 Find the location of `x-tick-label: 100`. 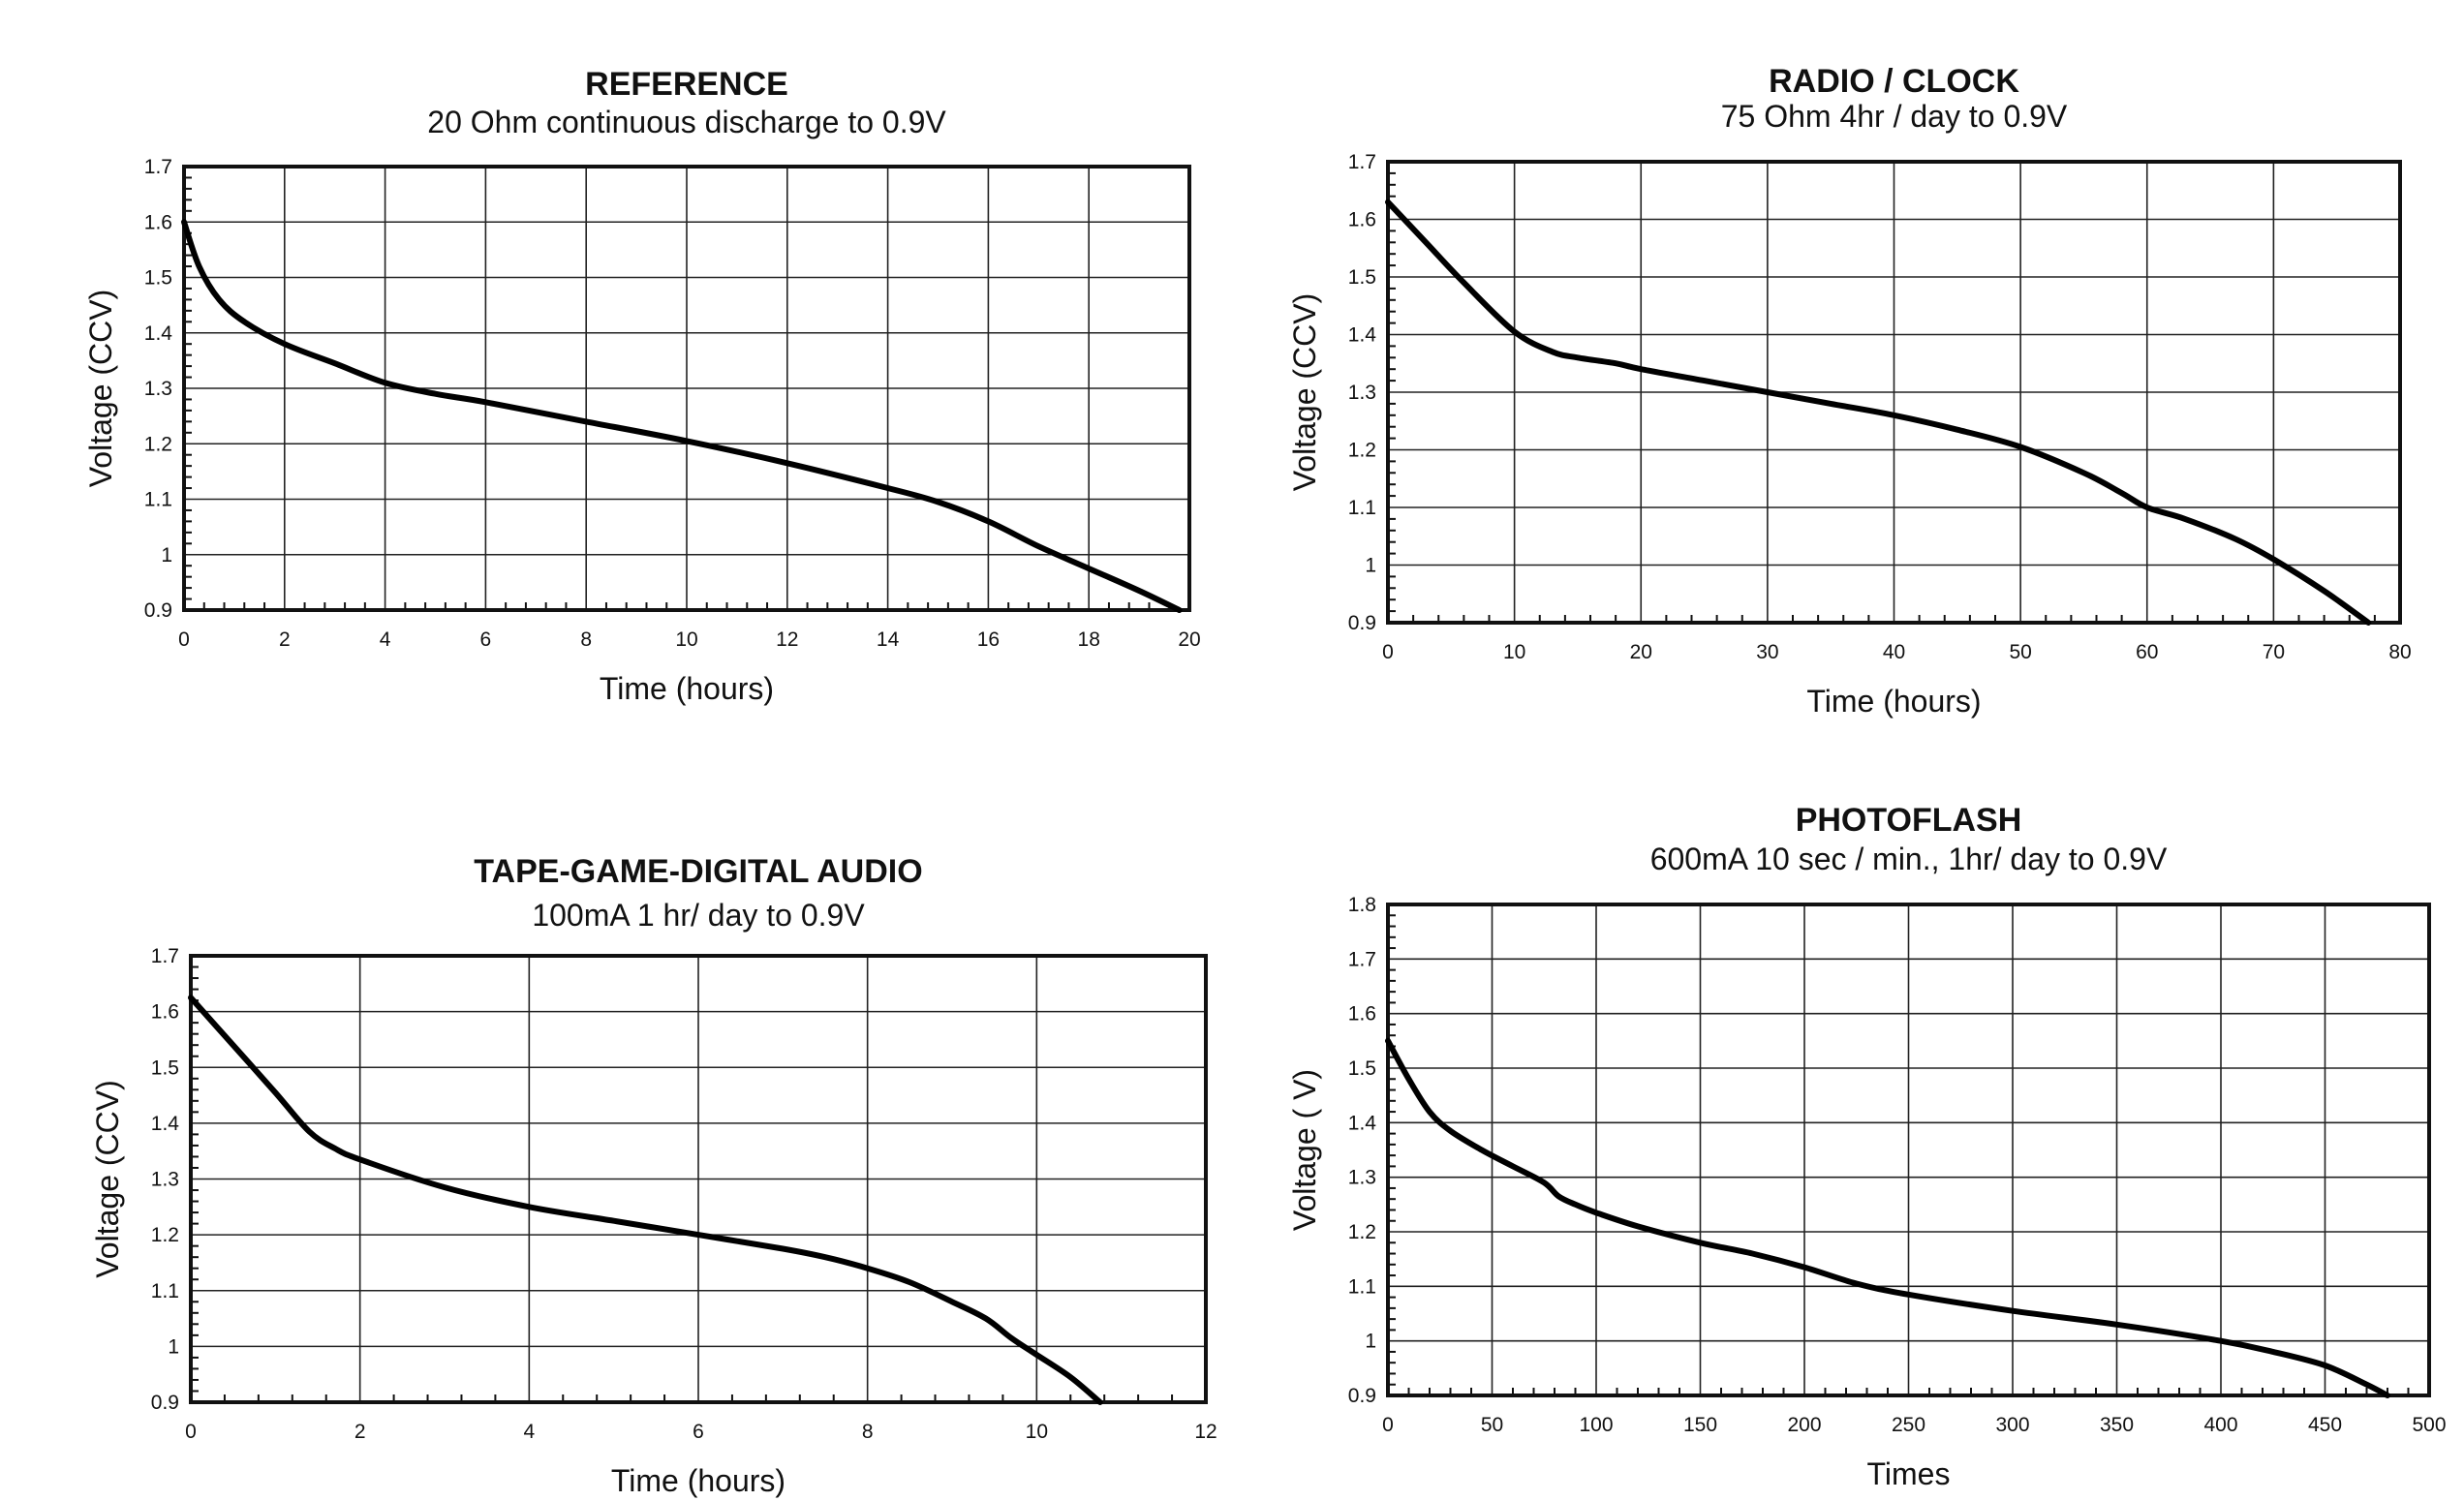

x-tick-label: 100 is located at coordinates (1596, 1425).